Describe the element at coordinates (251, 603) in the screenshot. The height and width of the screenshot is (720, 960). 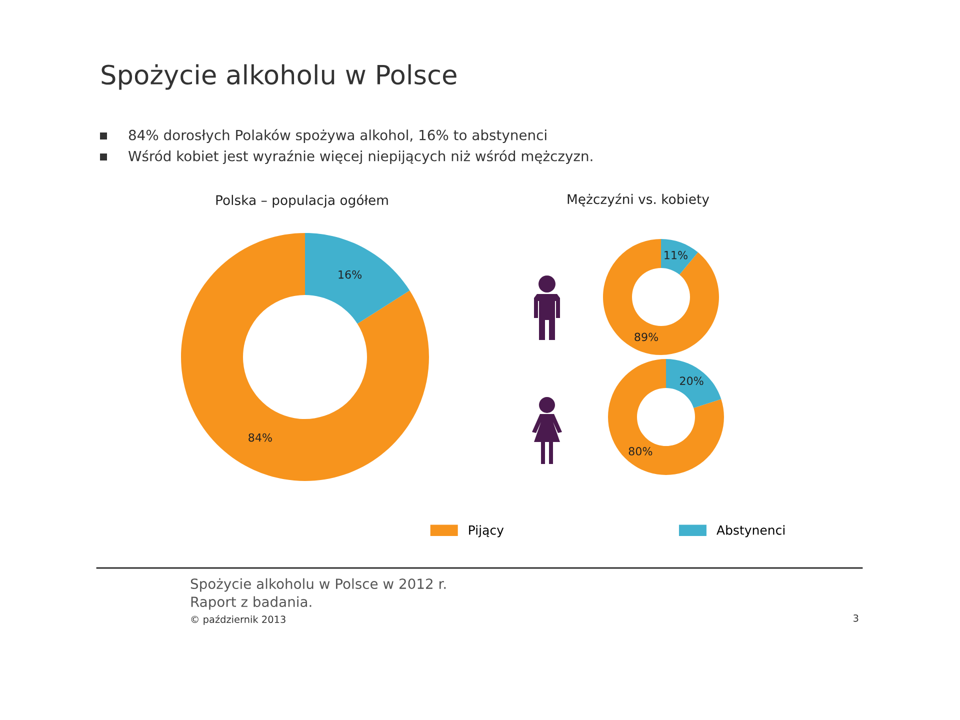
I see `text: Raport z badania.` at that location.